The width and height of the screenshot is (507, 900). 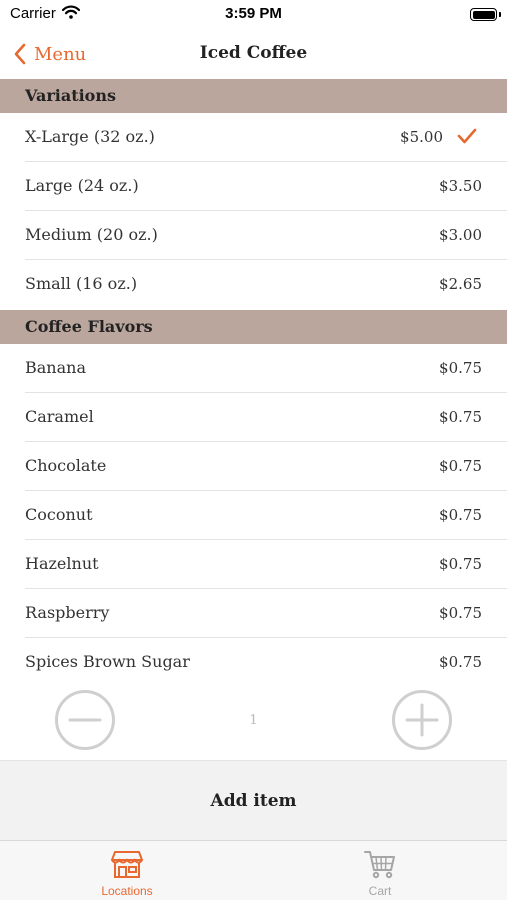 I want to click on section-header-variations: Variations, so click(x=253, y=96).